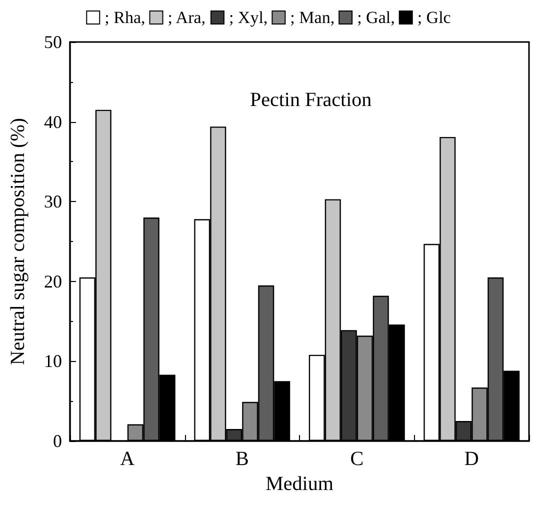 Image resolution: width=537 pixels, height=507 pixels. What do you see at coordinates (125, 17) in the screenshot?
I see `legend-label: ; Rha,` at bounding box center [125, 17].